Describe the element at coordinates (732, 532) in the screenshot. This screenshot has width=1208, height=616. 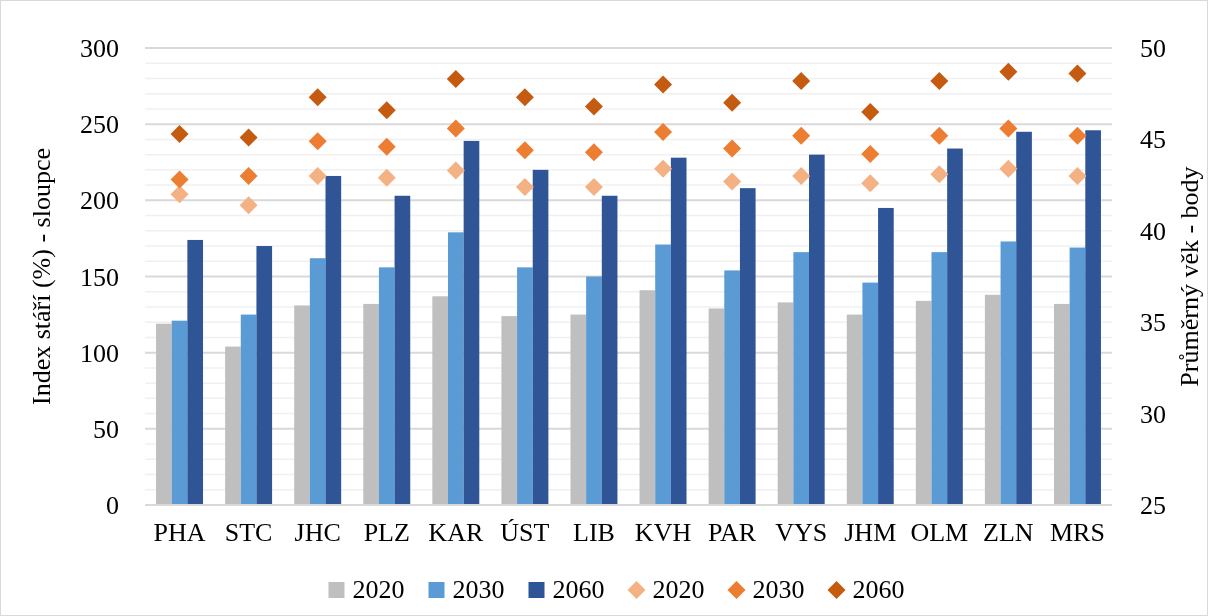
I see `x-tick-label: PAR` at that location.